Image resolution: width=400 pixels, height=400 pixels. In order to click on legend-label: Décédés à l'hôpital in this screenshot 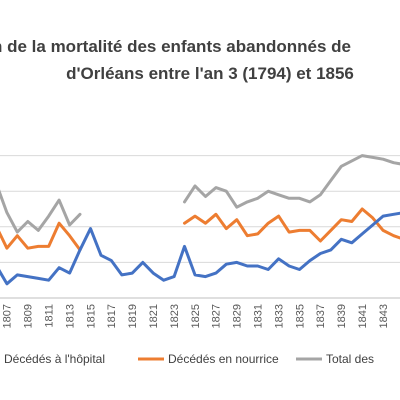, I will do `click(54, 359)`.